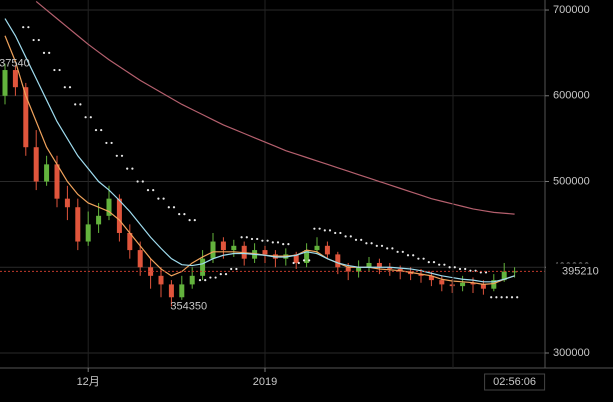 This screenshot has height=402, width=613. What do you see at coordinates (579, 271) in the screenshot?
I see `last-price-box` at bounding box center [579, 271].